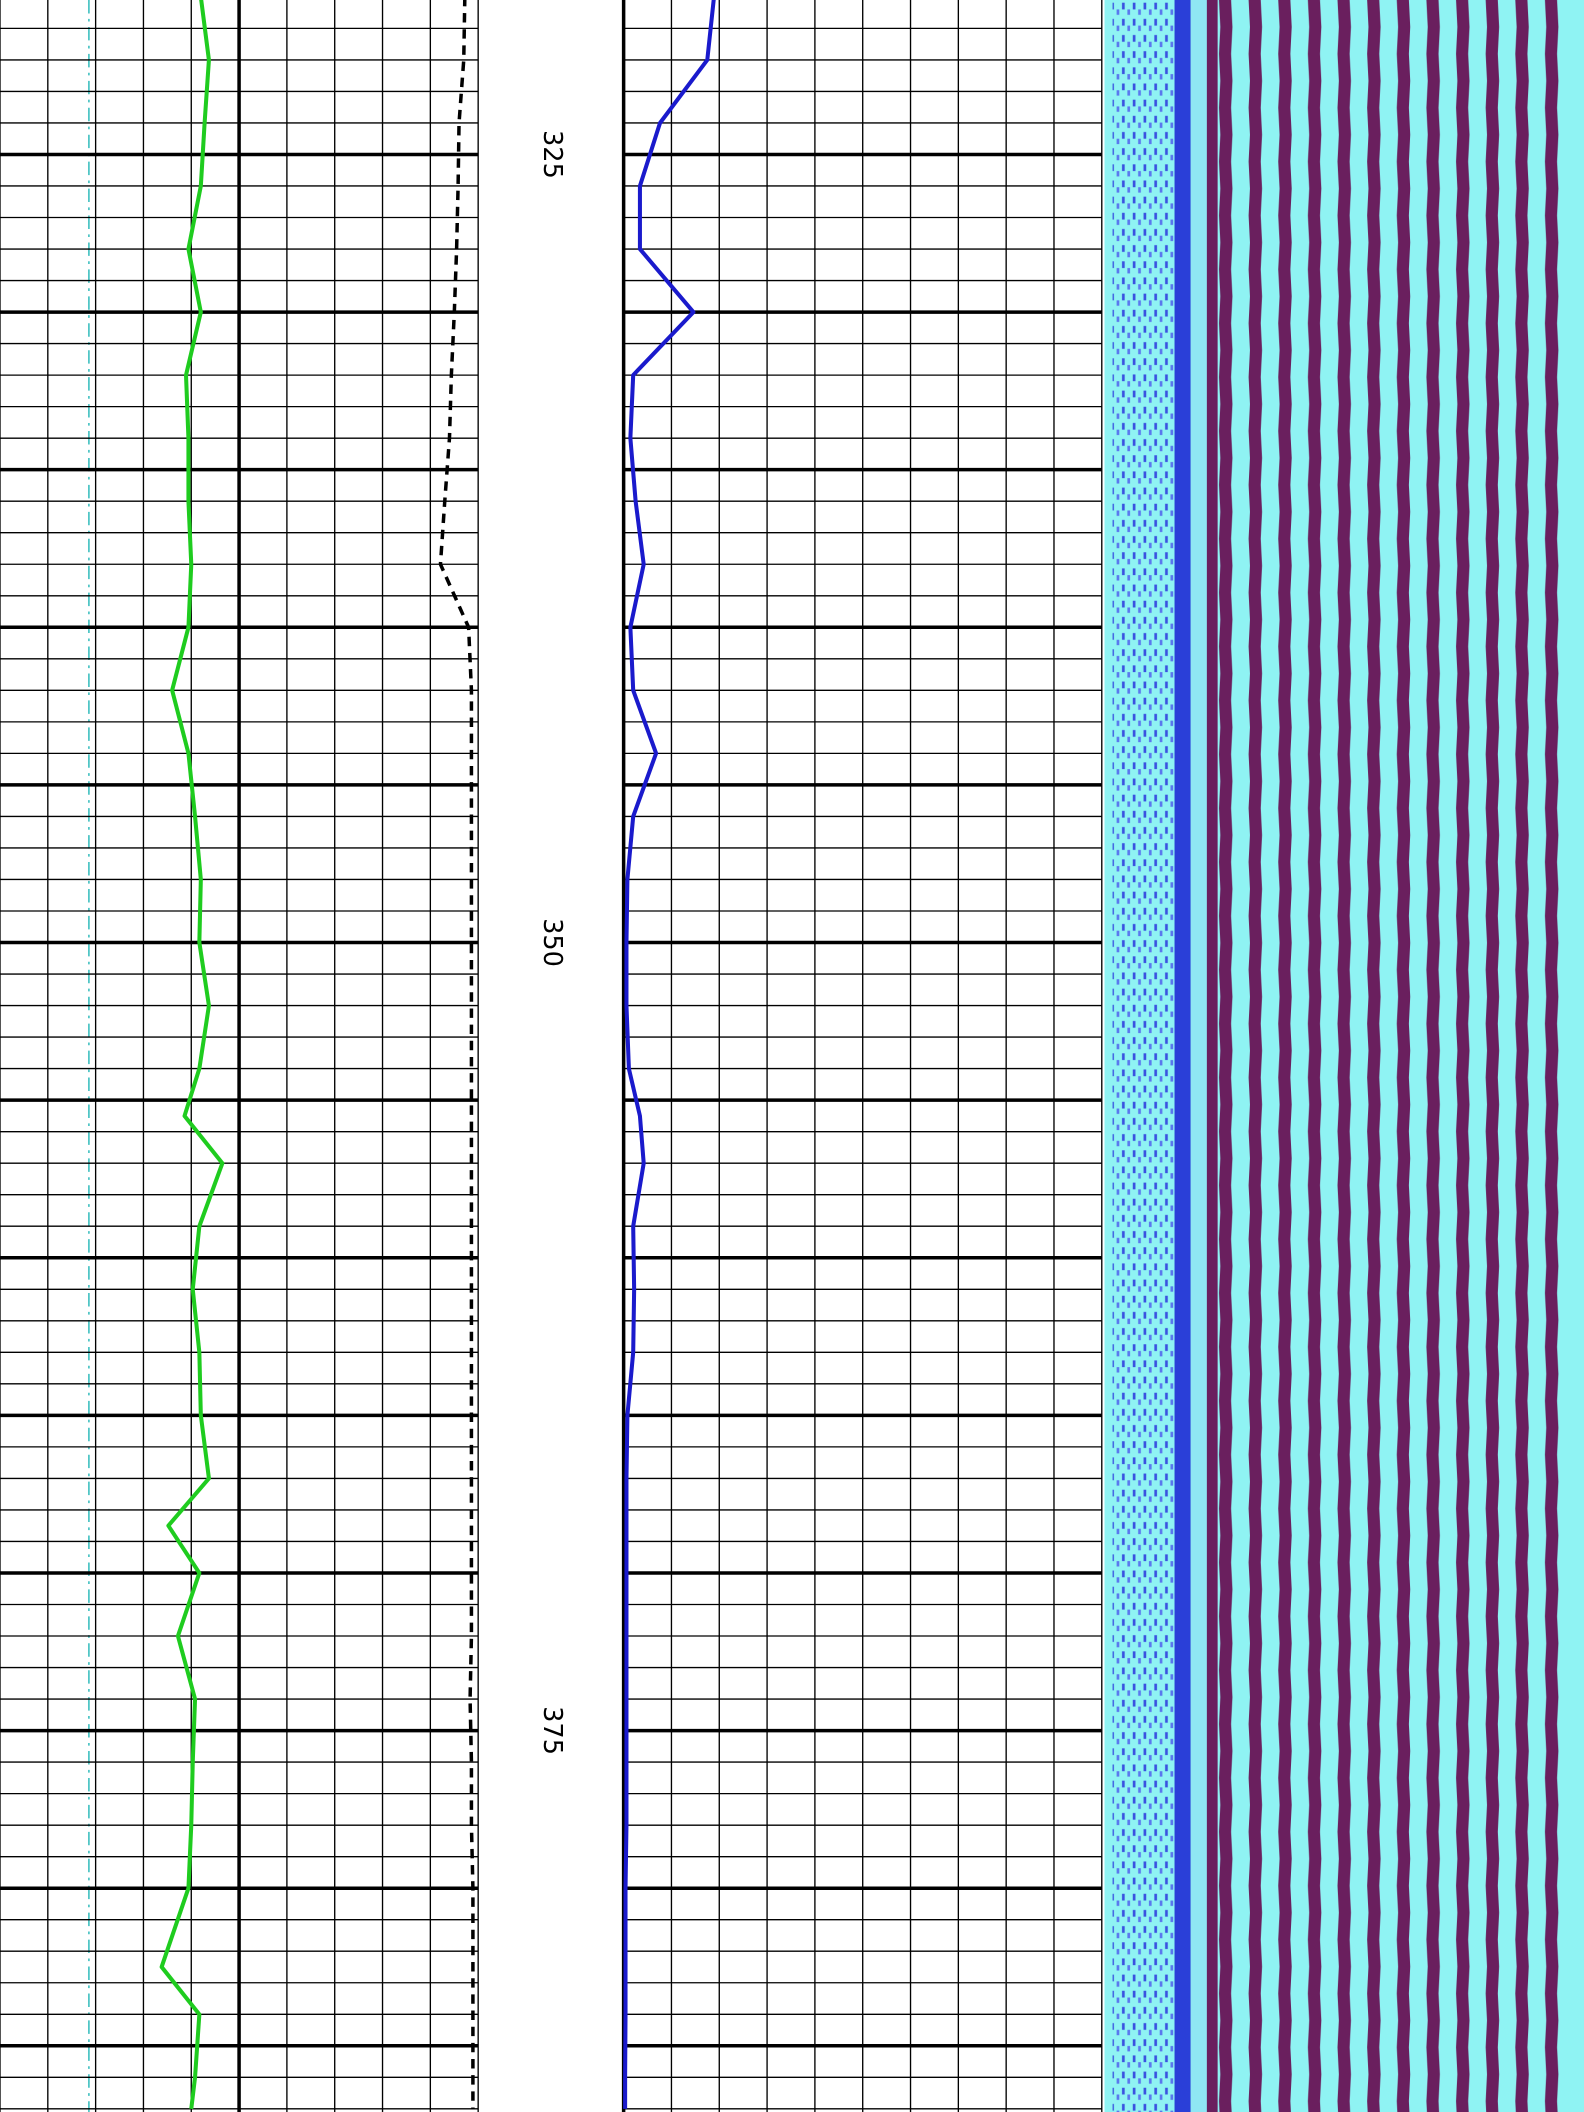  I want to click on depth-labels: 325 350 375, so click(552, 942).